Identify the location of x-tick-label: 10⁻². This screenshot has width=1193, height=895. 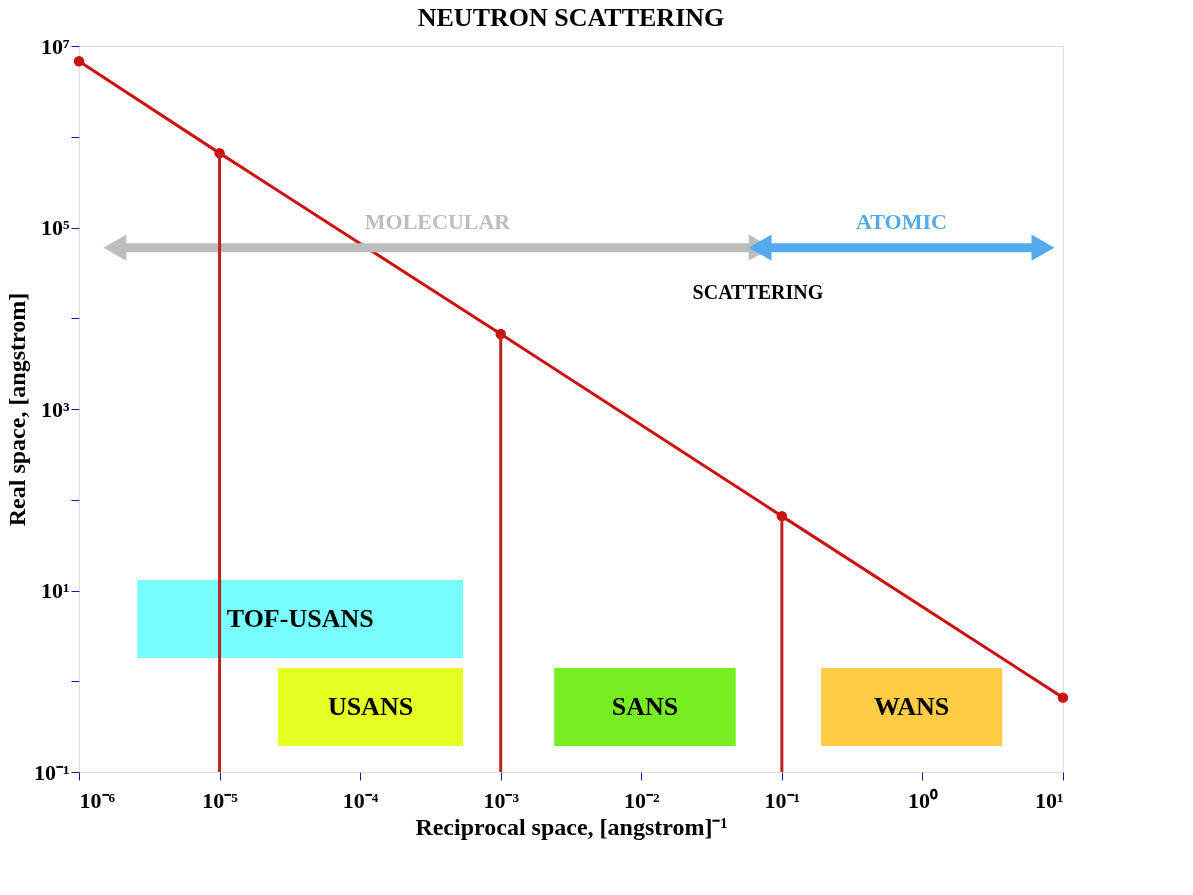
(641, 800).